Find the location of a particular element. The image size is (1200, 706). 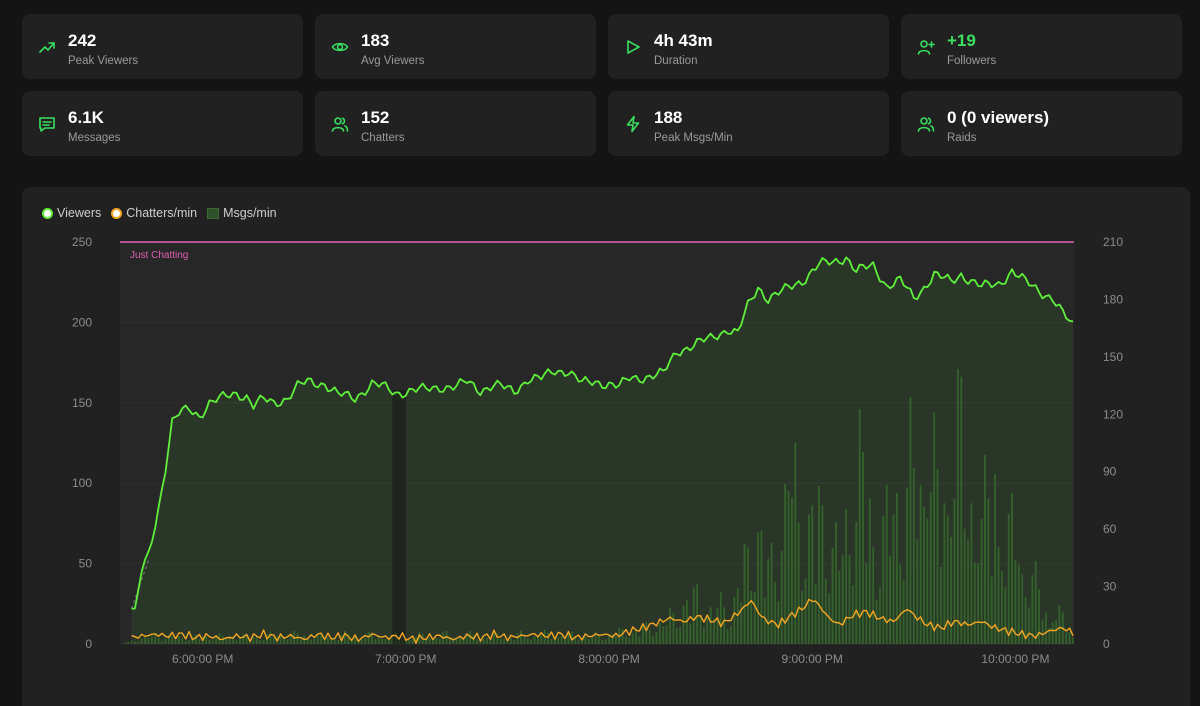

legend-chatters: Chatters/min is located at coordinates (154, 213).